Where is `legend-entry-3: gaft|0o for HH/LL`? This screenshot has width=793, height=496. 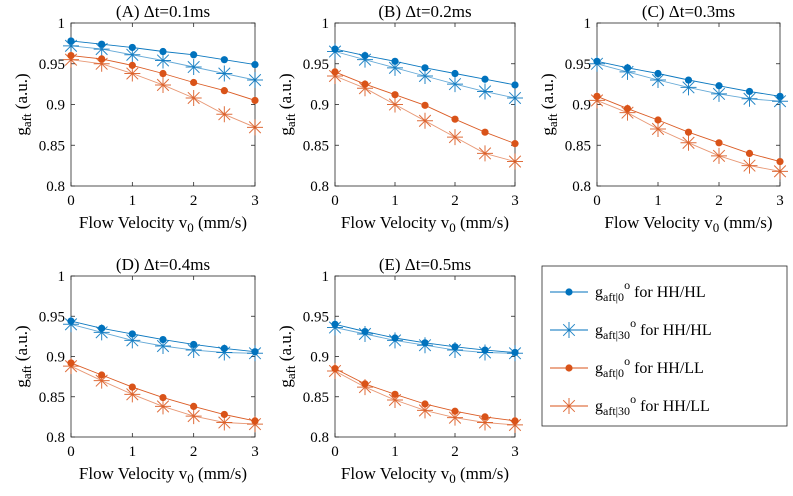
legend-entry-3: gaft|0o for HH/LL is located at coordinates (627, 367).